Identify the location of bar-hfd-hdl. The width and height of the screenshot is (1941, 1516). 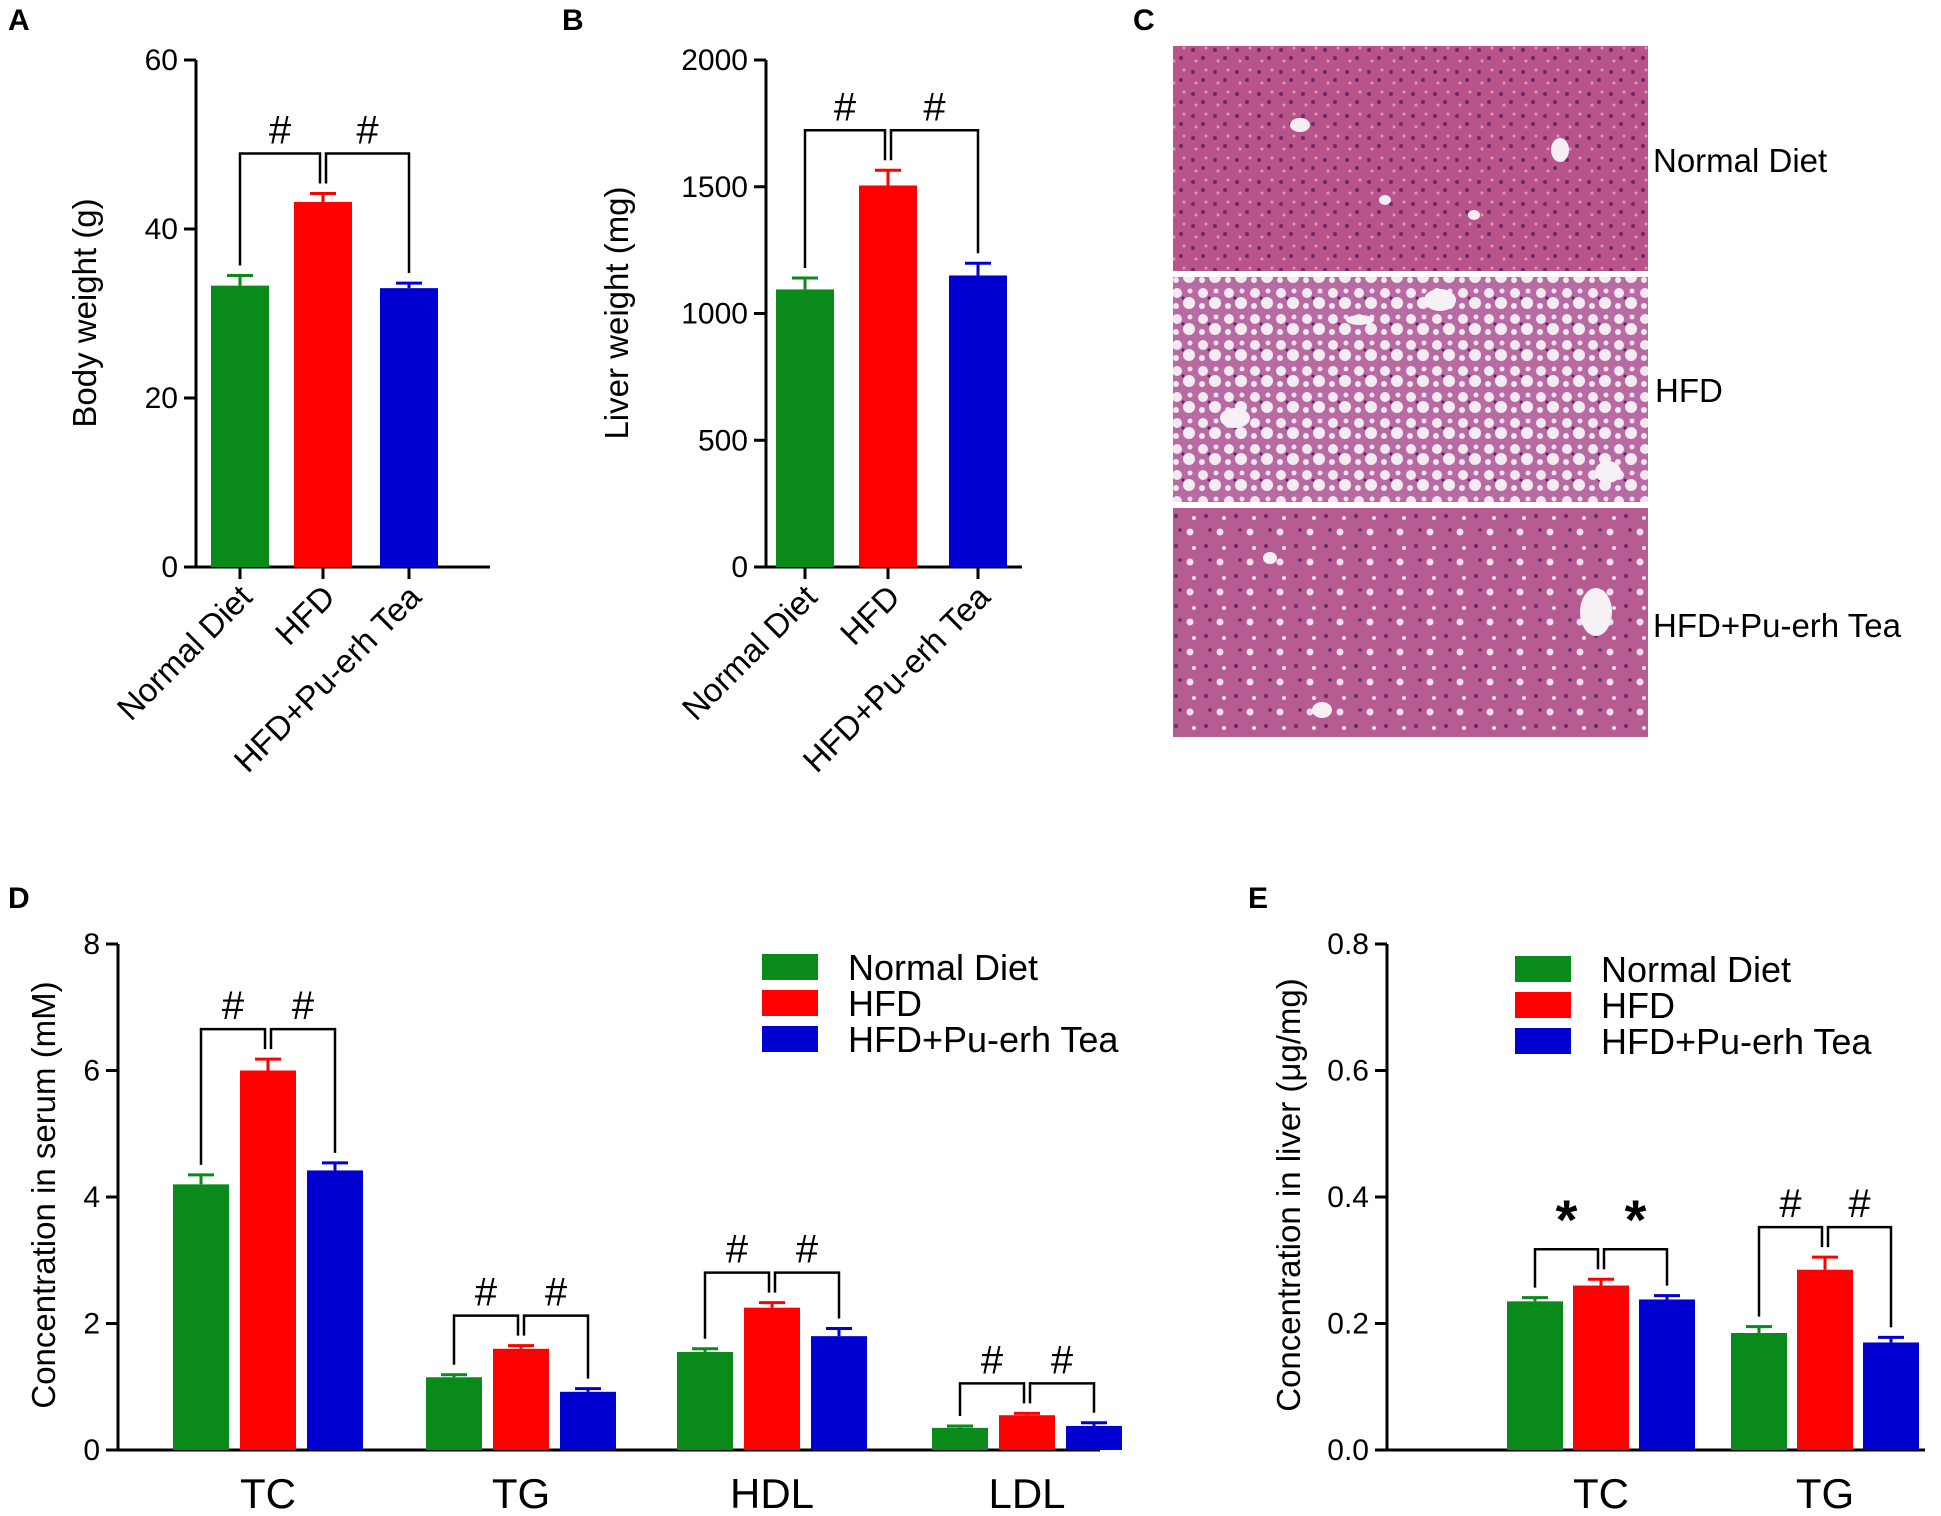
(772, 1378).